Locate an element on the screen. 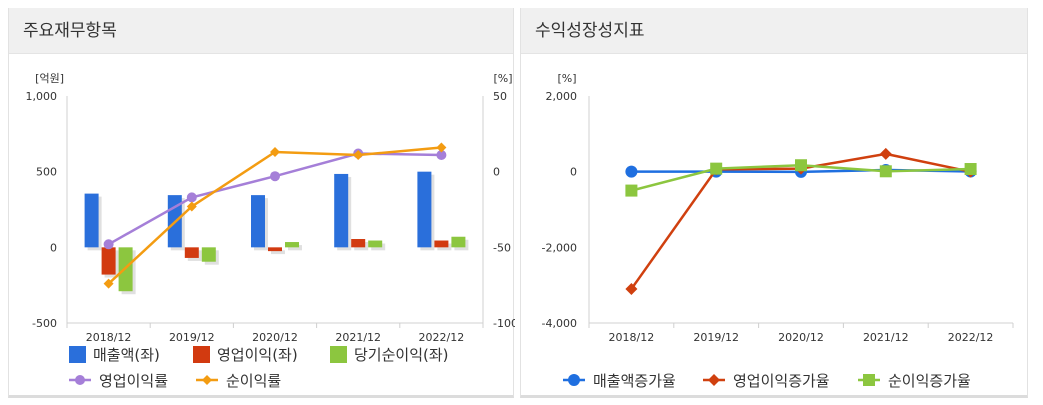 Image resolution: width=1043 pixels, height=405 pixels. y-tick-label: 2,000 is located at coordinates (562, 96).